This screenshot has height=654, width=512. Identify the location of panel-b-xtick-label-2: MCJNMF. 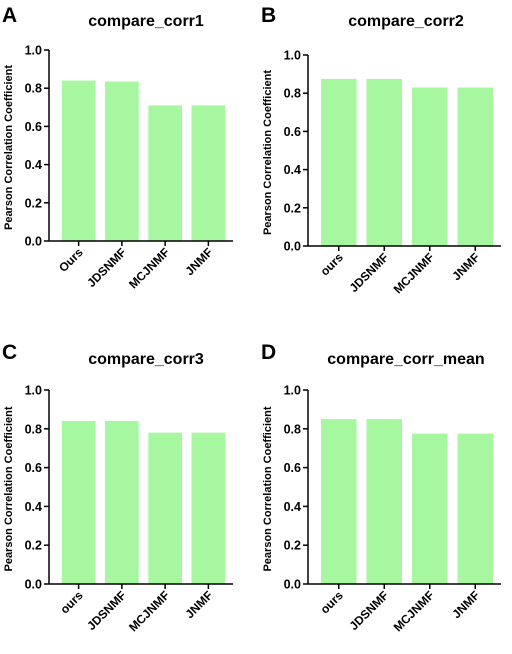
(414, 273).